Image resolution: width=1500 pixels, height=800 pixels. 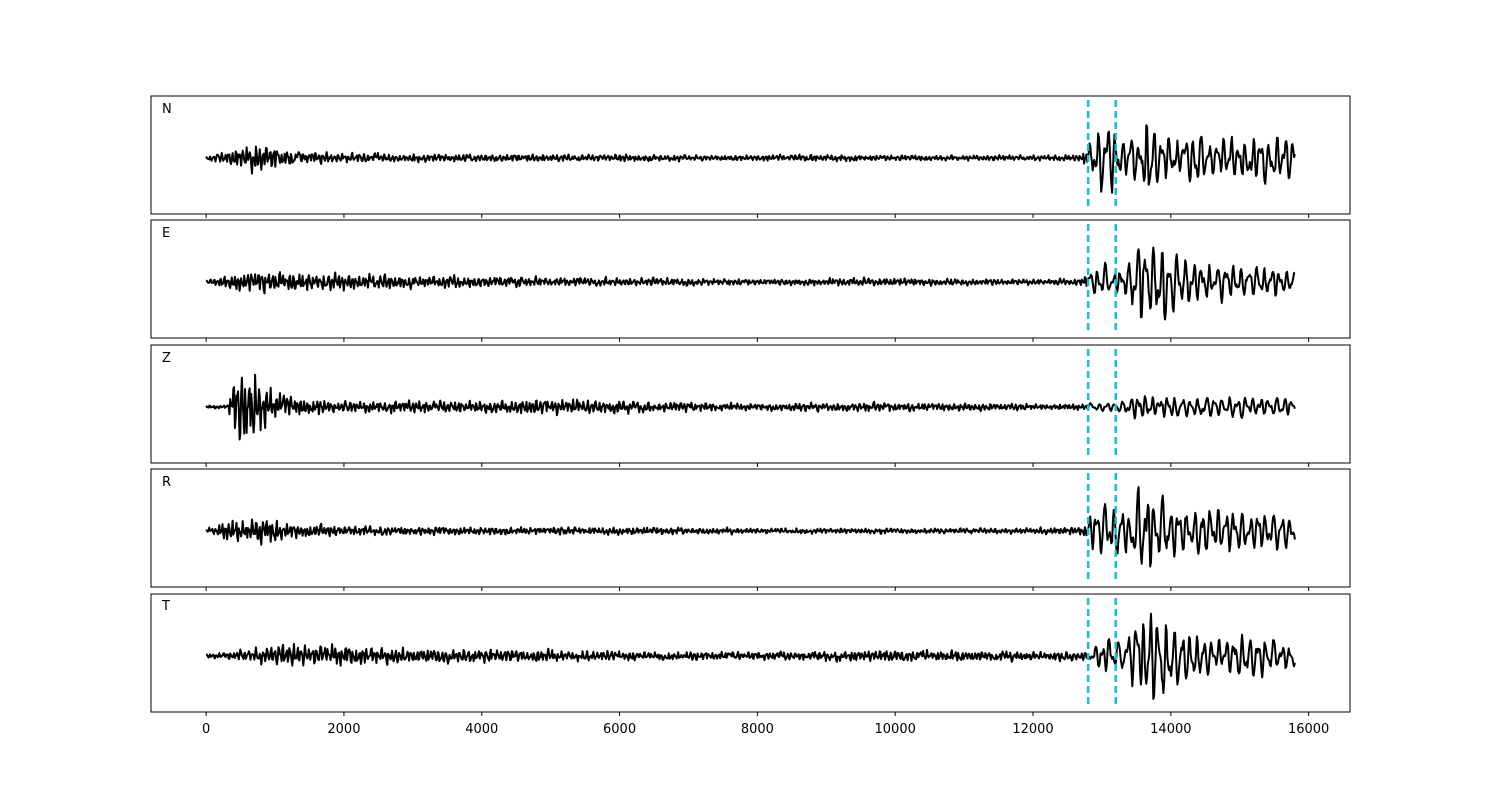 What do you see at coordinates (750, 527) in the screenshot?
I see `trace-r` at bounding box center [750, 527].